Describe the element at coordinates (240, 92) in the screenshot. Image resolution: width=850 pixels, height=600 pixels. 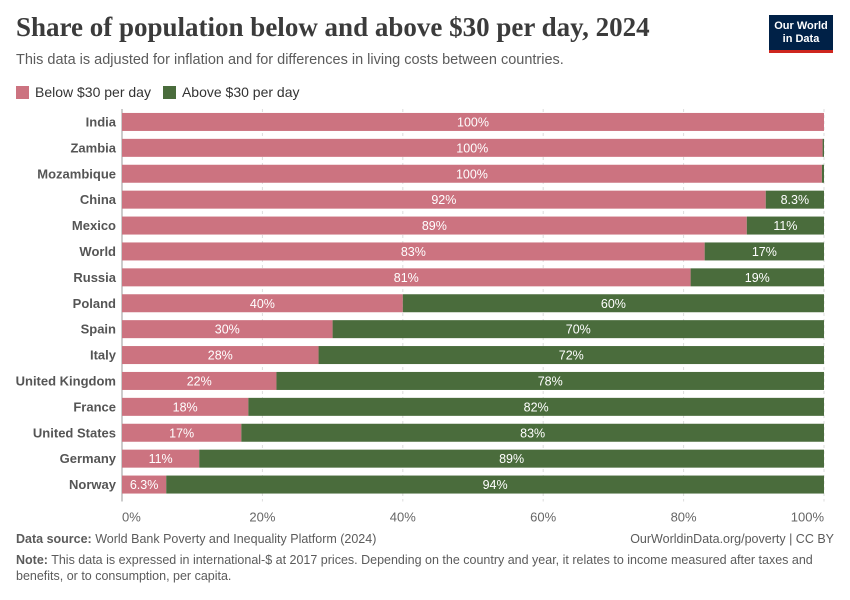
I see `legend-label-above: Above $30 per day` at that location.